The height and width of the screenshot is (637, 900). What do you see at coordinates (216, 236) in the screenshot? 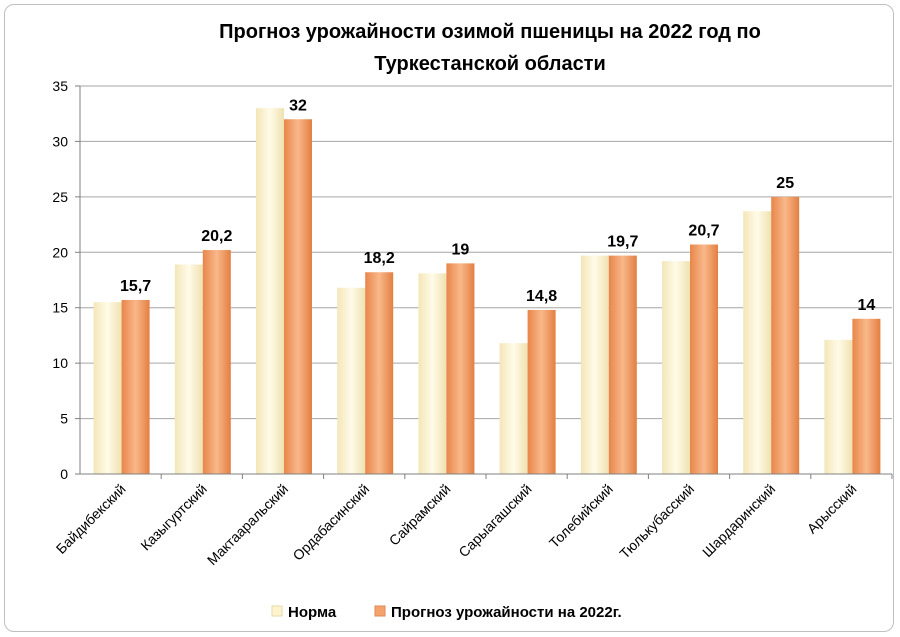
I see `data-label: 20,2` at bounding box center [216, 236].